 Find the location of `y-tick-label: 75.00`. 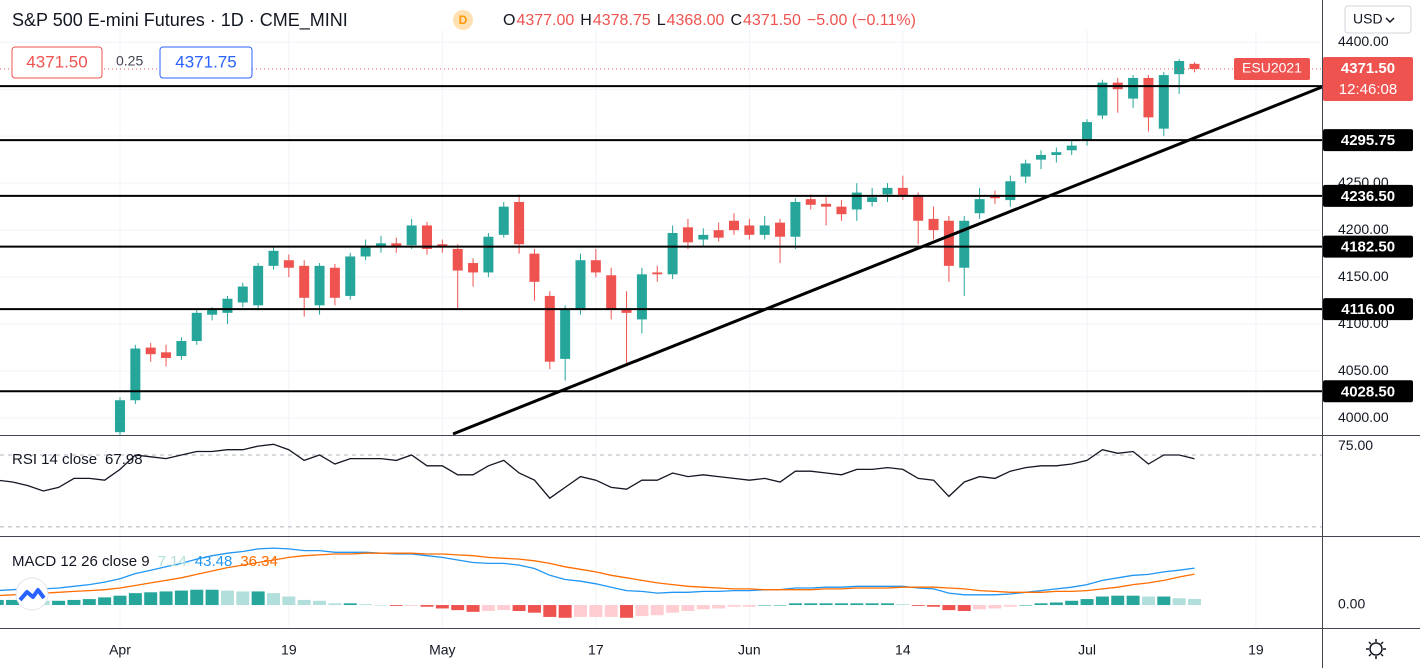

y-tick-label: 75.00 is located at coordinates (1355, 445).